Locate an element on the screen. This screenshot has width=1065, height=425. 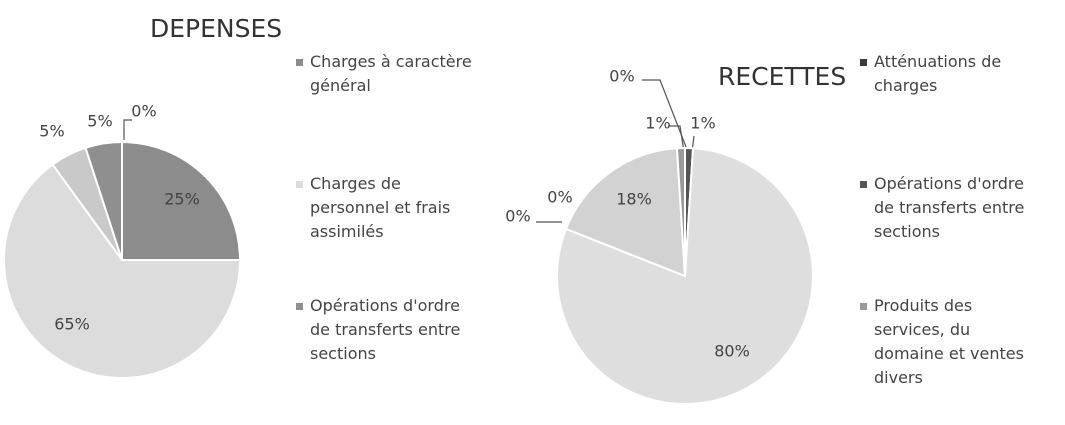
chart-title: RECETTES is located at coordinates (782, 76).